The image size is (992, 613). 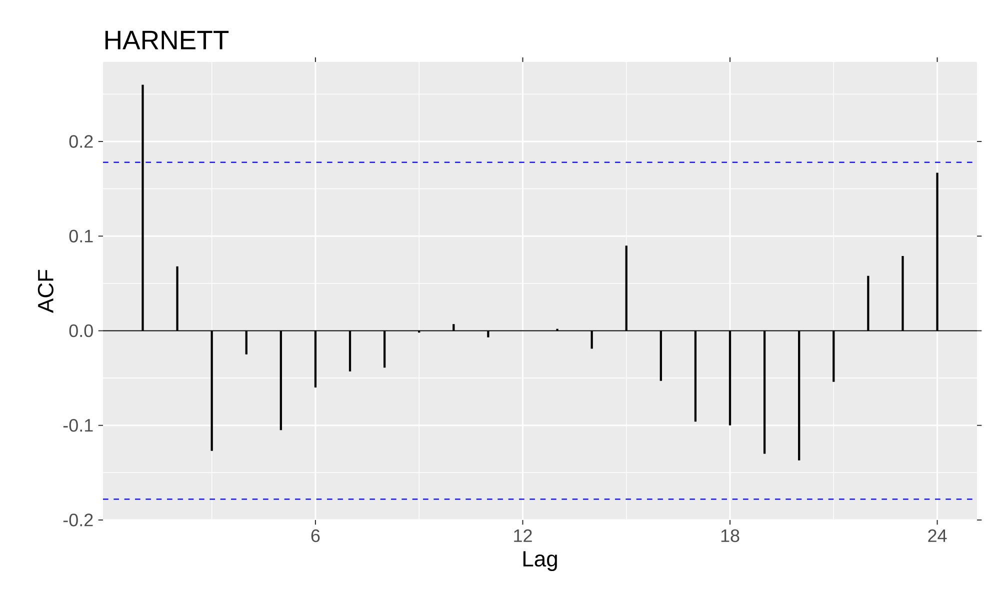 I want to click on x-tick-label: 18, so click(x=730, y=535).